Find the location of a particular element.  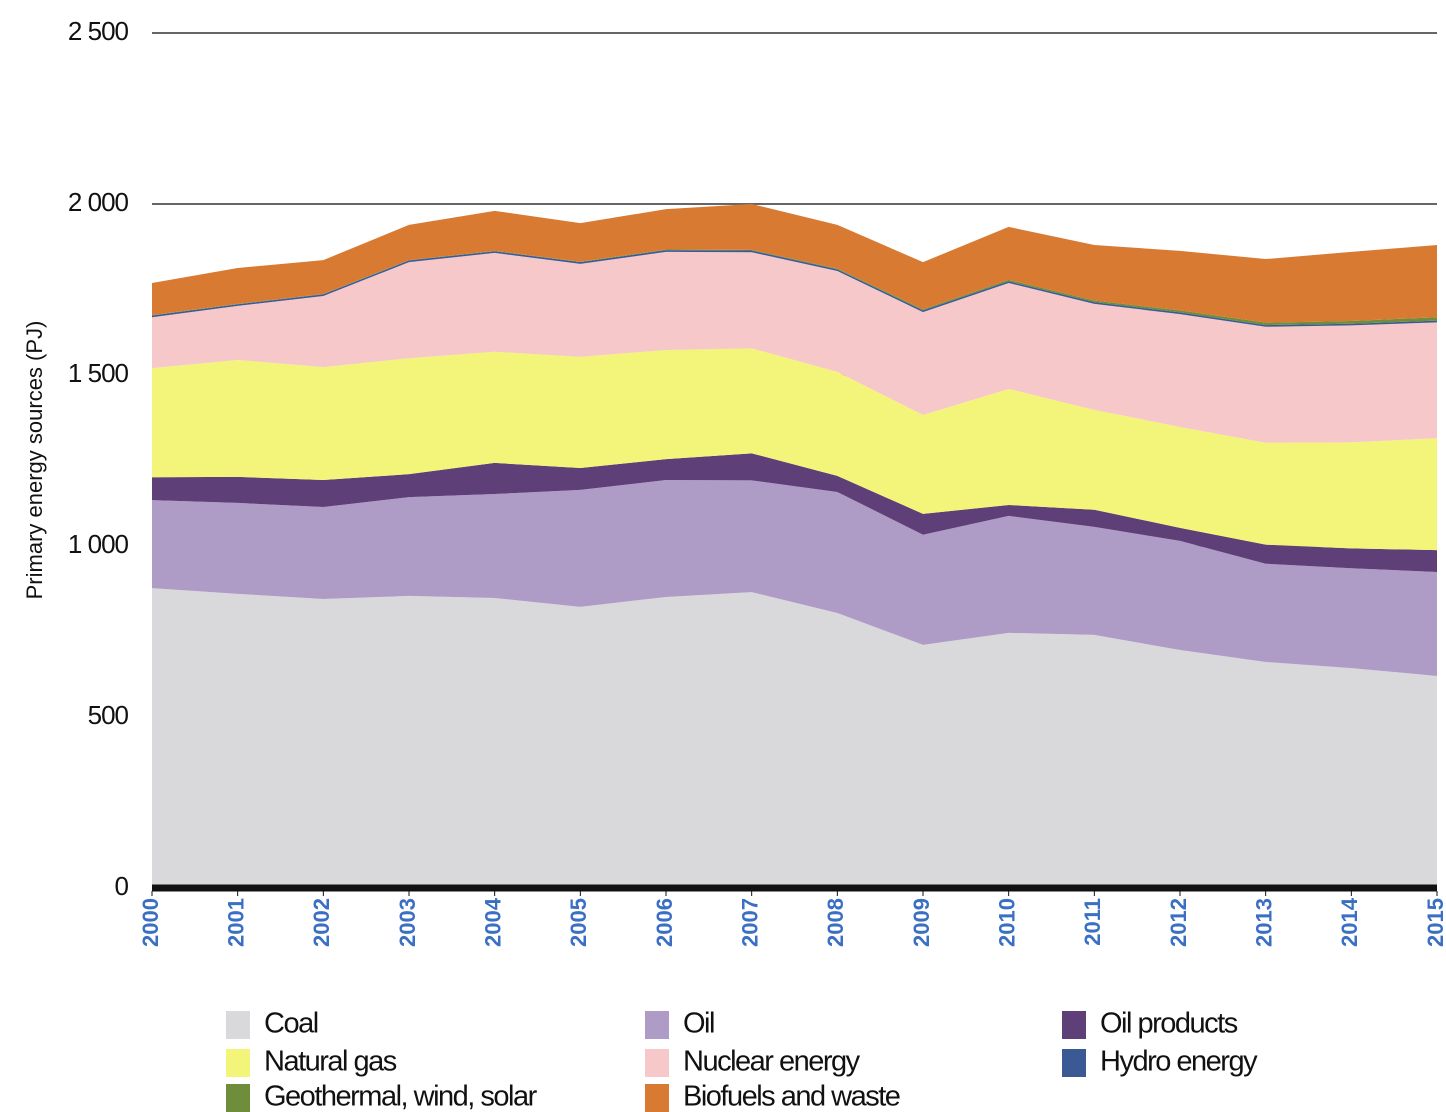

legend-label: Natural gas is located at coordinates (330, 1062).